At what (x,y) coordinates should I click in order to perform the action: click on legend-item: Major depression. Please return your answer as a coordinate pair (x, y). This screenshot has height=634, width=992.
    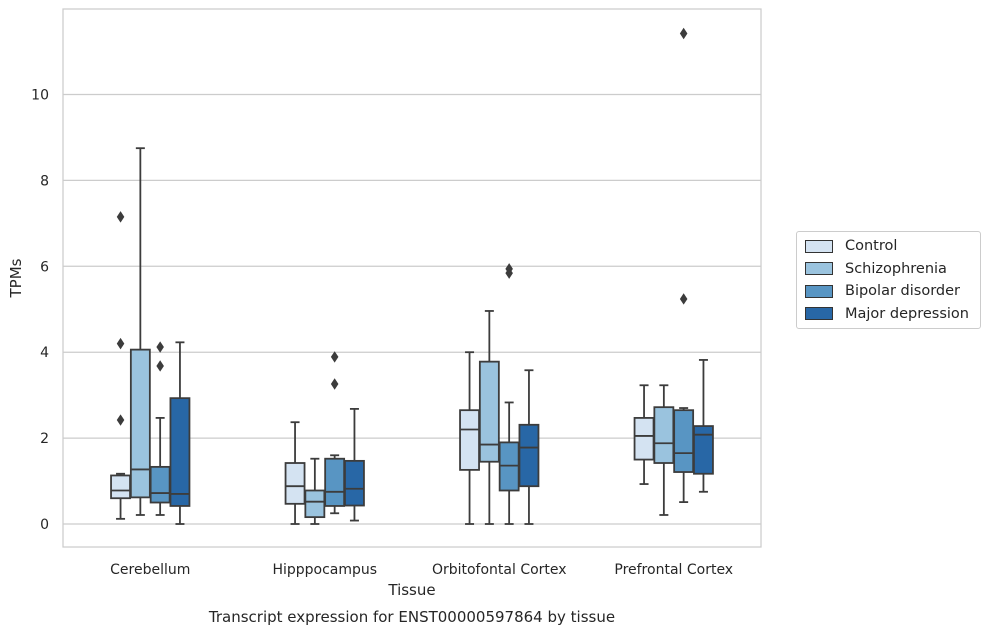
    Looking at the image, I should click on (888, 314).